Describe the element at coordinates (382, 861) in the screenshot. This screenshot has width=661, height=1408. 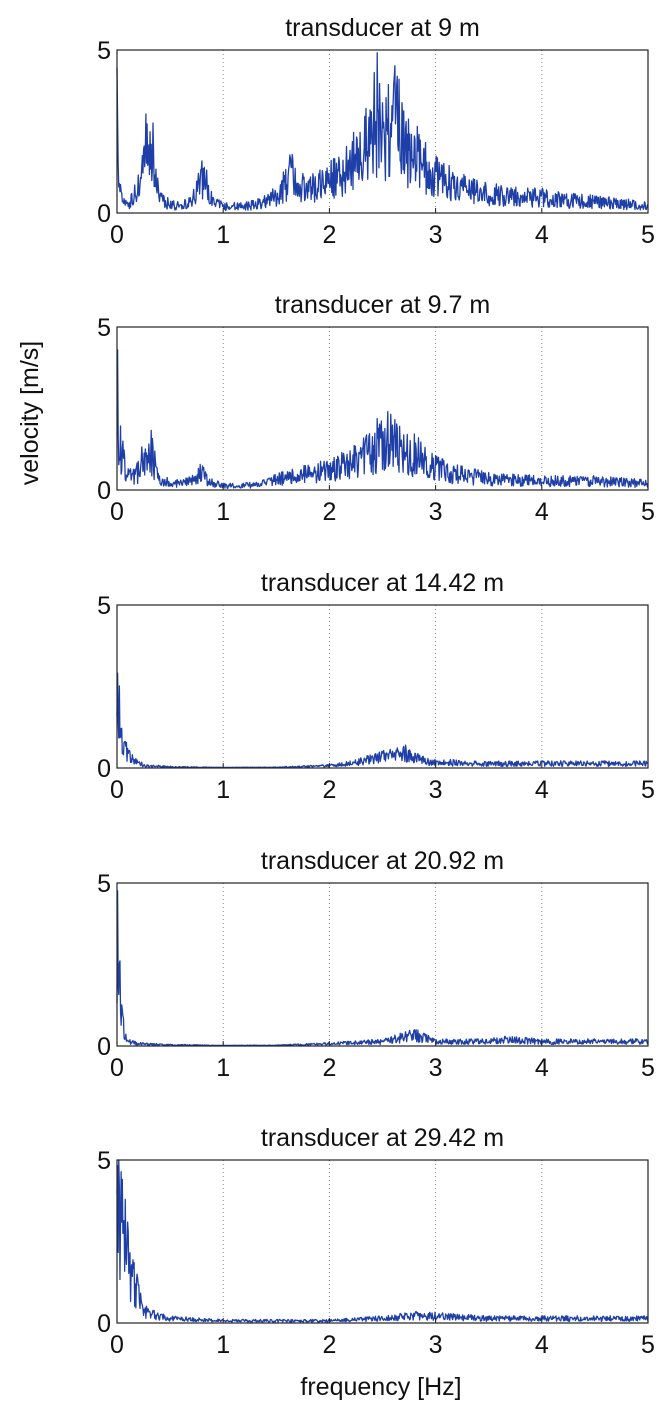
I see `subplot-title: transducer at 20.92 m` at that location.